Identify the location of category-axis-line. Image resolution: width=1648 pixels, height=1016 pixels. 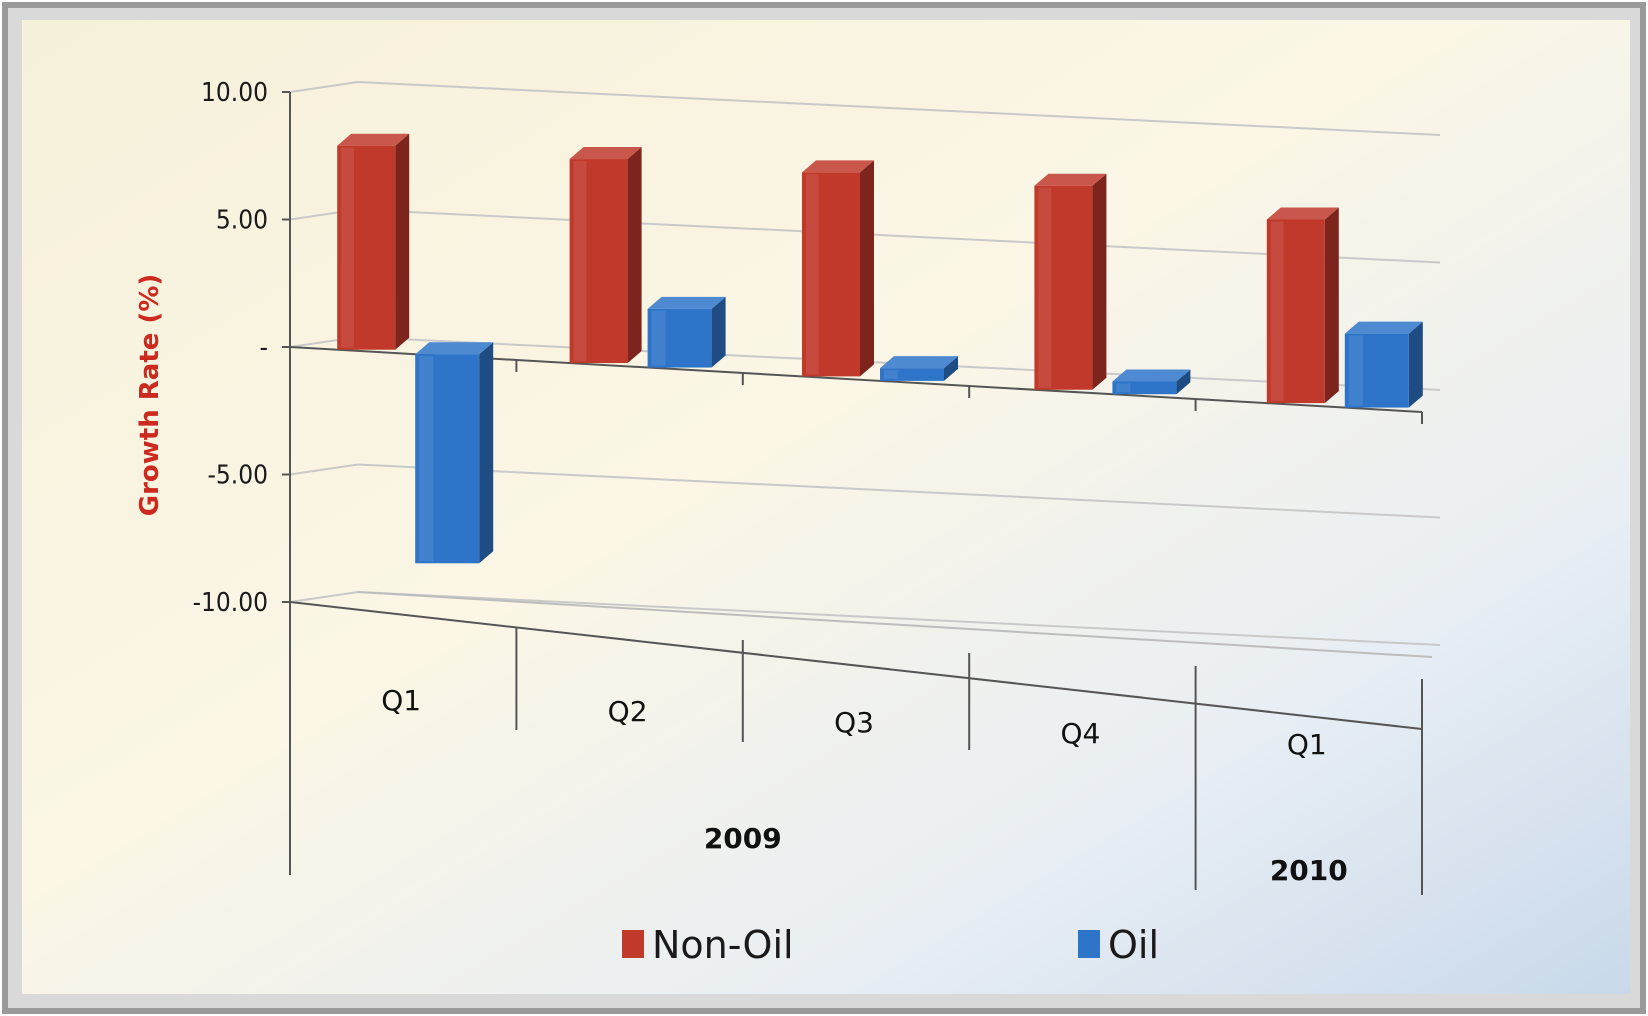
(856, 665).